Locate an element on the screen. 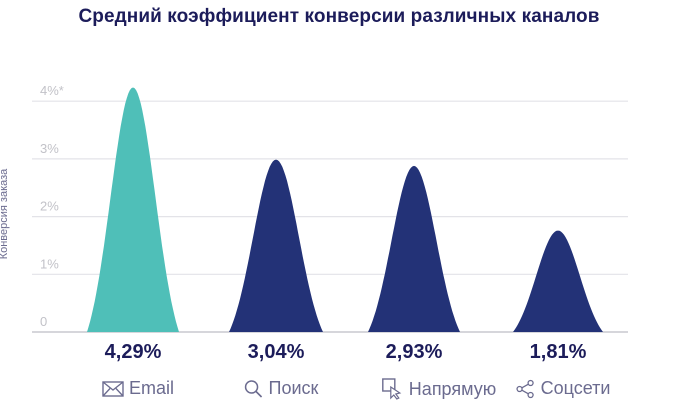 The image size is (678, 413). category-label: Поиск is located at coordinates (281, 388).